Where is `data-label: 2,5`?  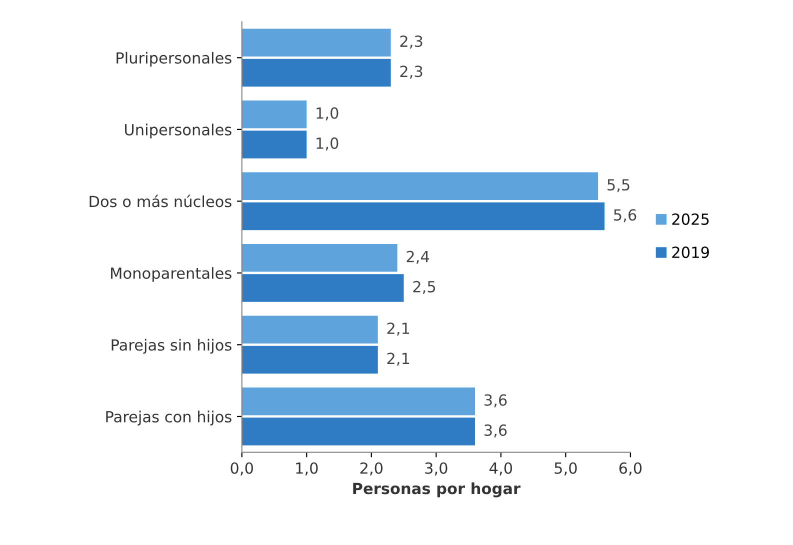
data-label: 2,5 is located at coordinates (424, 287).